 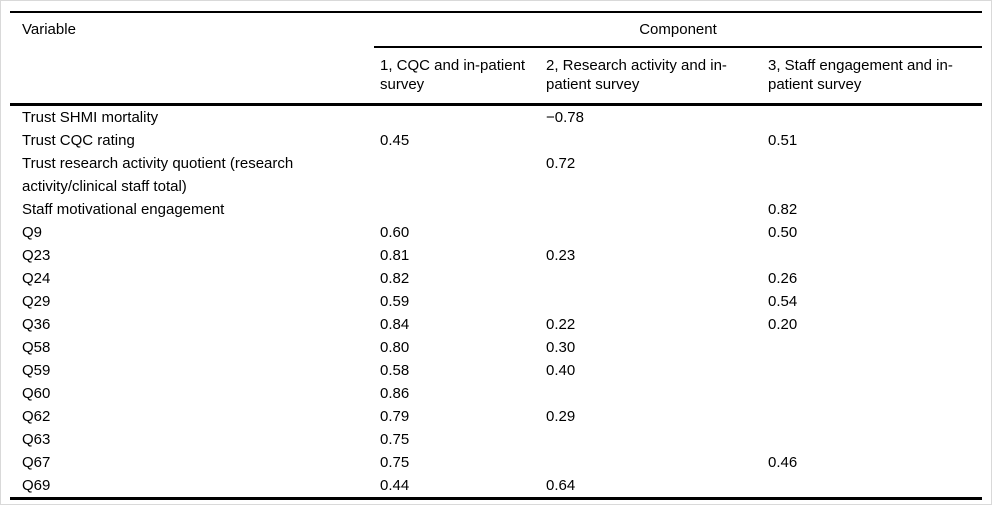 What do you see at coordinates (496, 393) in the screenshot?
I see `table-row: Q60 0.86` at bounding box center [496, 393].